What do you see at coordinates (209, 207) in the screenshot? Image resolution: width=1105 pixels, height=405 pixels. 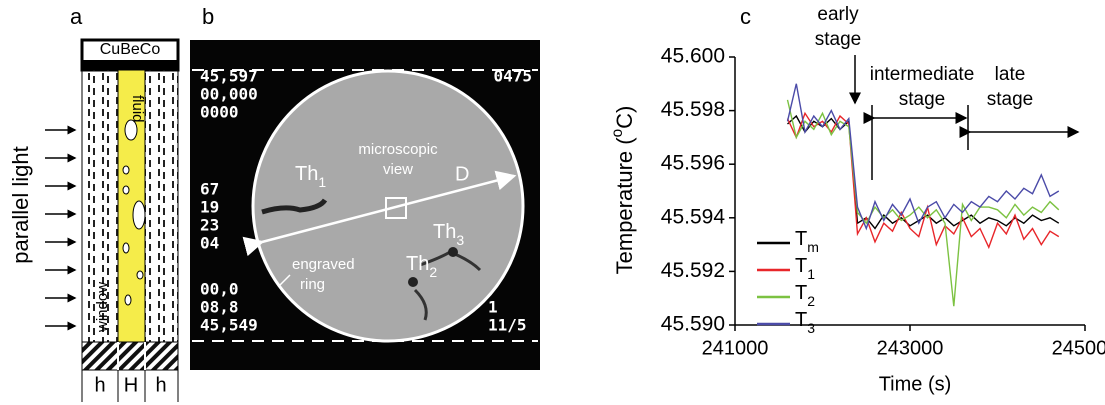 I see `overlay: 19` at bounding box center [209, 207].